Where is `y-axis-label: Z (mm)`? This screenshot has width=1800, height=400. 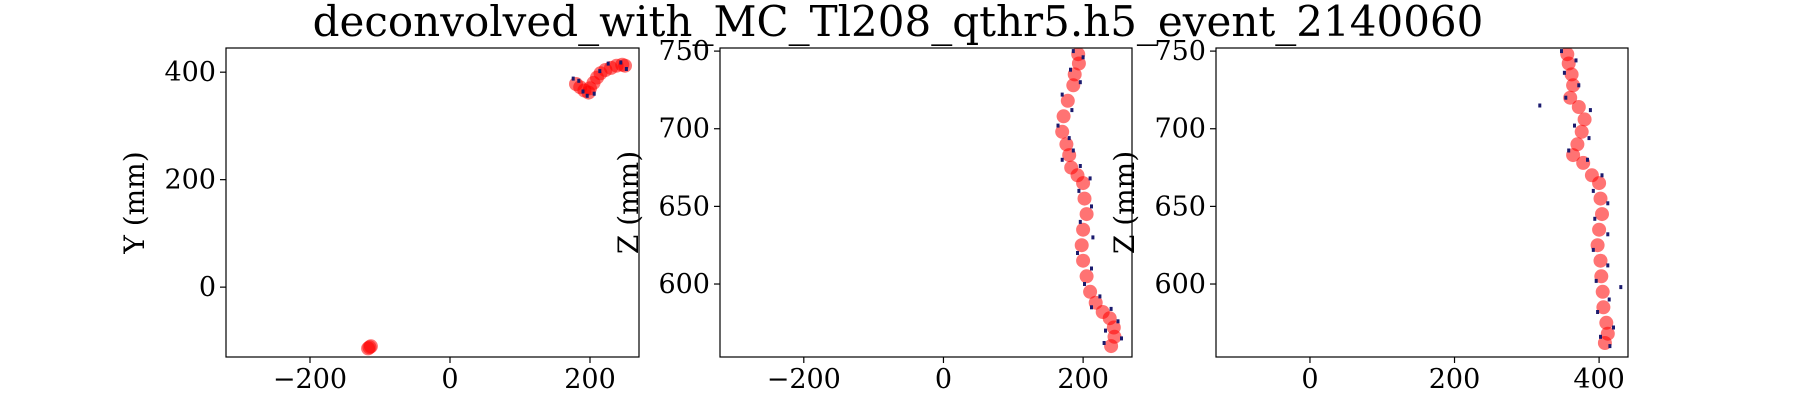 y-axis-label: Z (mm) is located at coordinates (628, 202).